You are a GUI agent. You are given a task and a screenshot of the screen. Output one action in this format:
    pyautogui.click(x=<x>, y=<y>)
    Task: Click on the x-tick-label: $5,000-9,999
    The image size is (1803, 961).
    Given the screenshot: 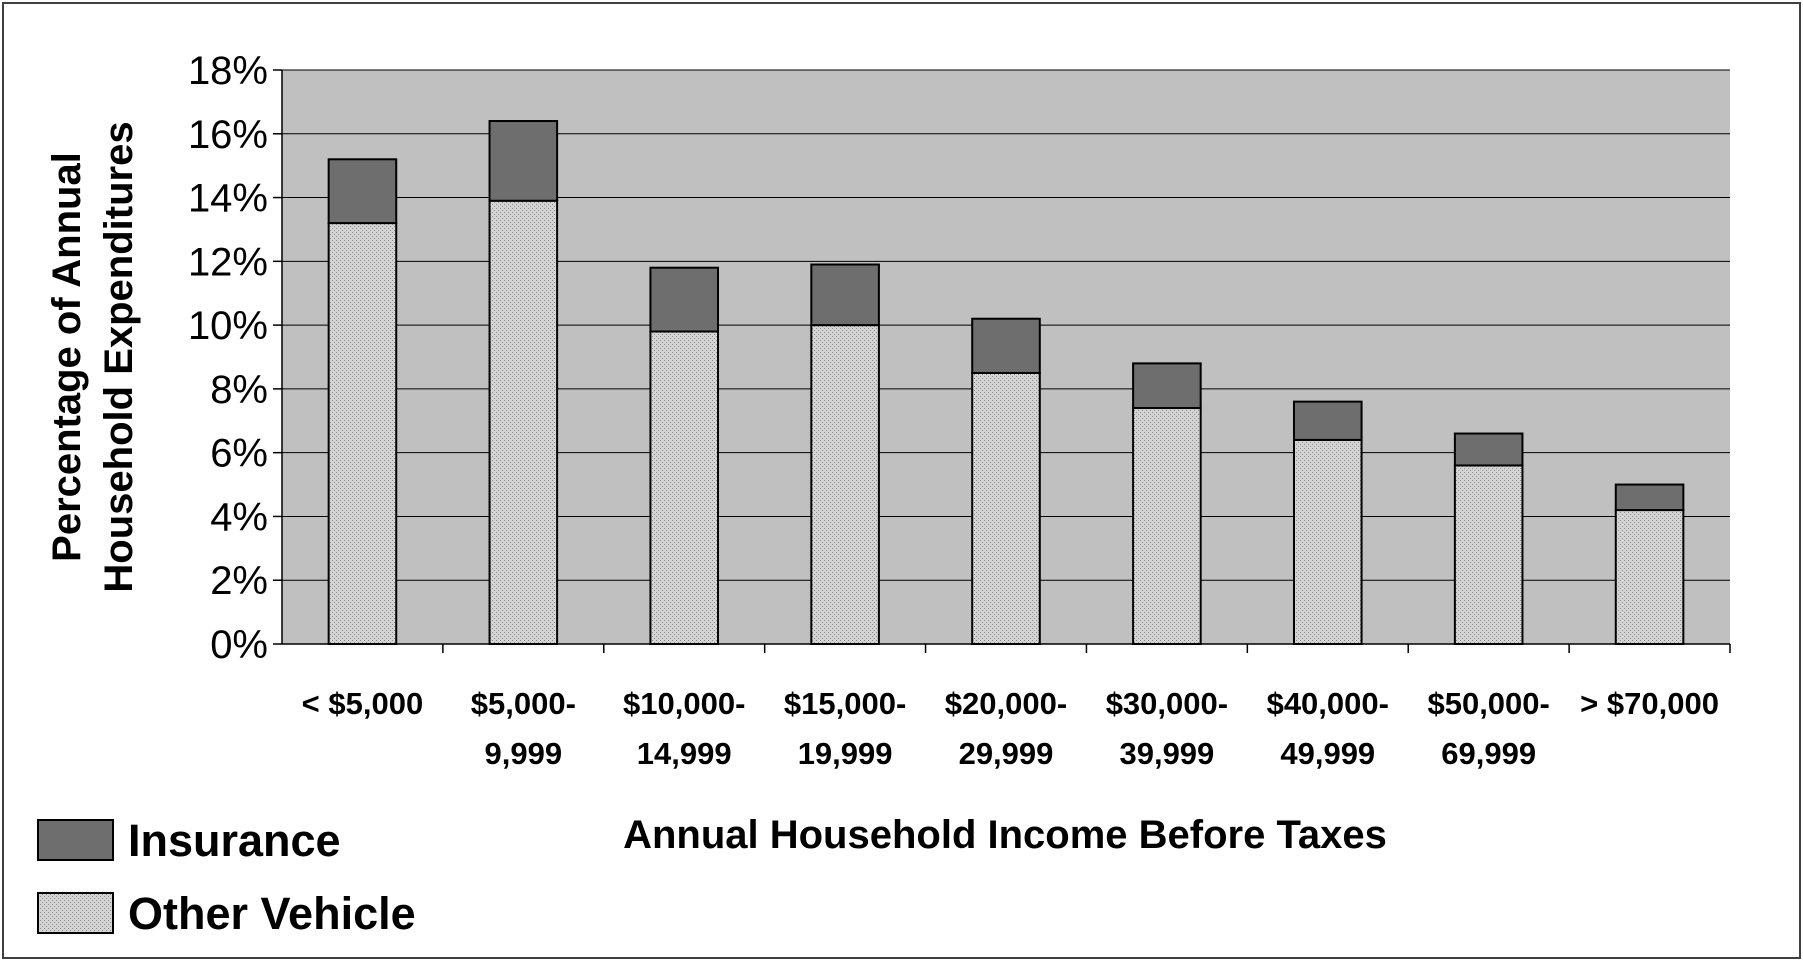 What is the action you would take?
    pyautogui.click(x=523, y=728)
    